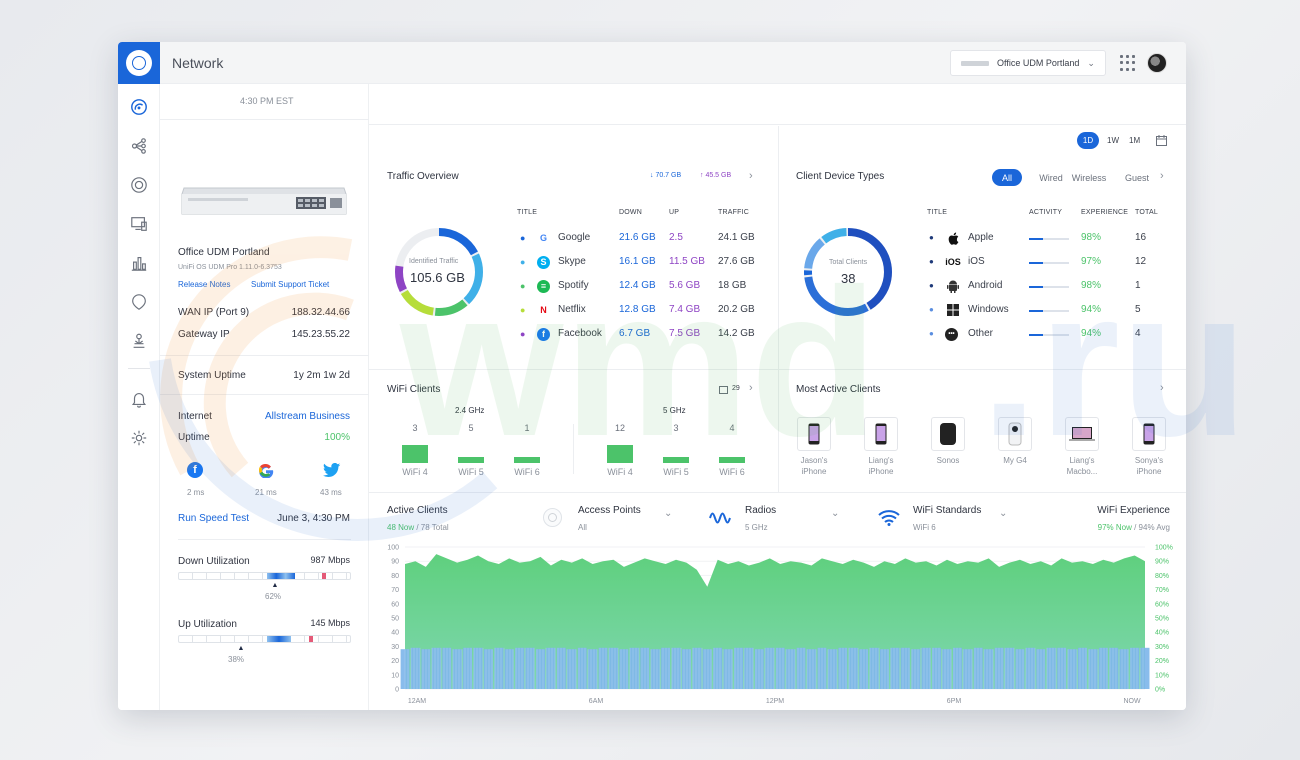 Image resolution: width=1300 pixels, height=760 pixels. What do you see at coordinates (948, 441) in the screenshot?
I see `active-client-card: Sonos` at bounding box center [948, 441].